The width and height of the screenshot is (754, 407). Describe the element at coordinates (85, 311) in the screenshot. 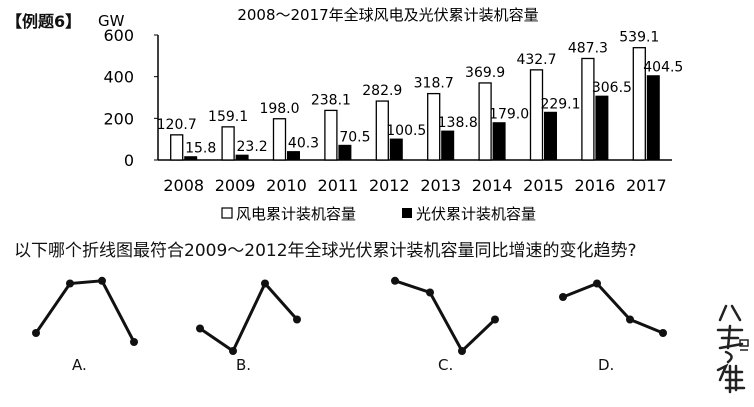

I see `option-a-line` at that location.